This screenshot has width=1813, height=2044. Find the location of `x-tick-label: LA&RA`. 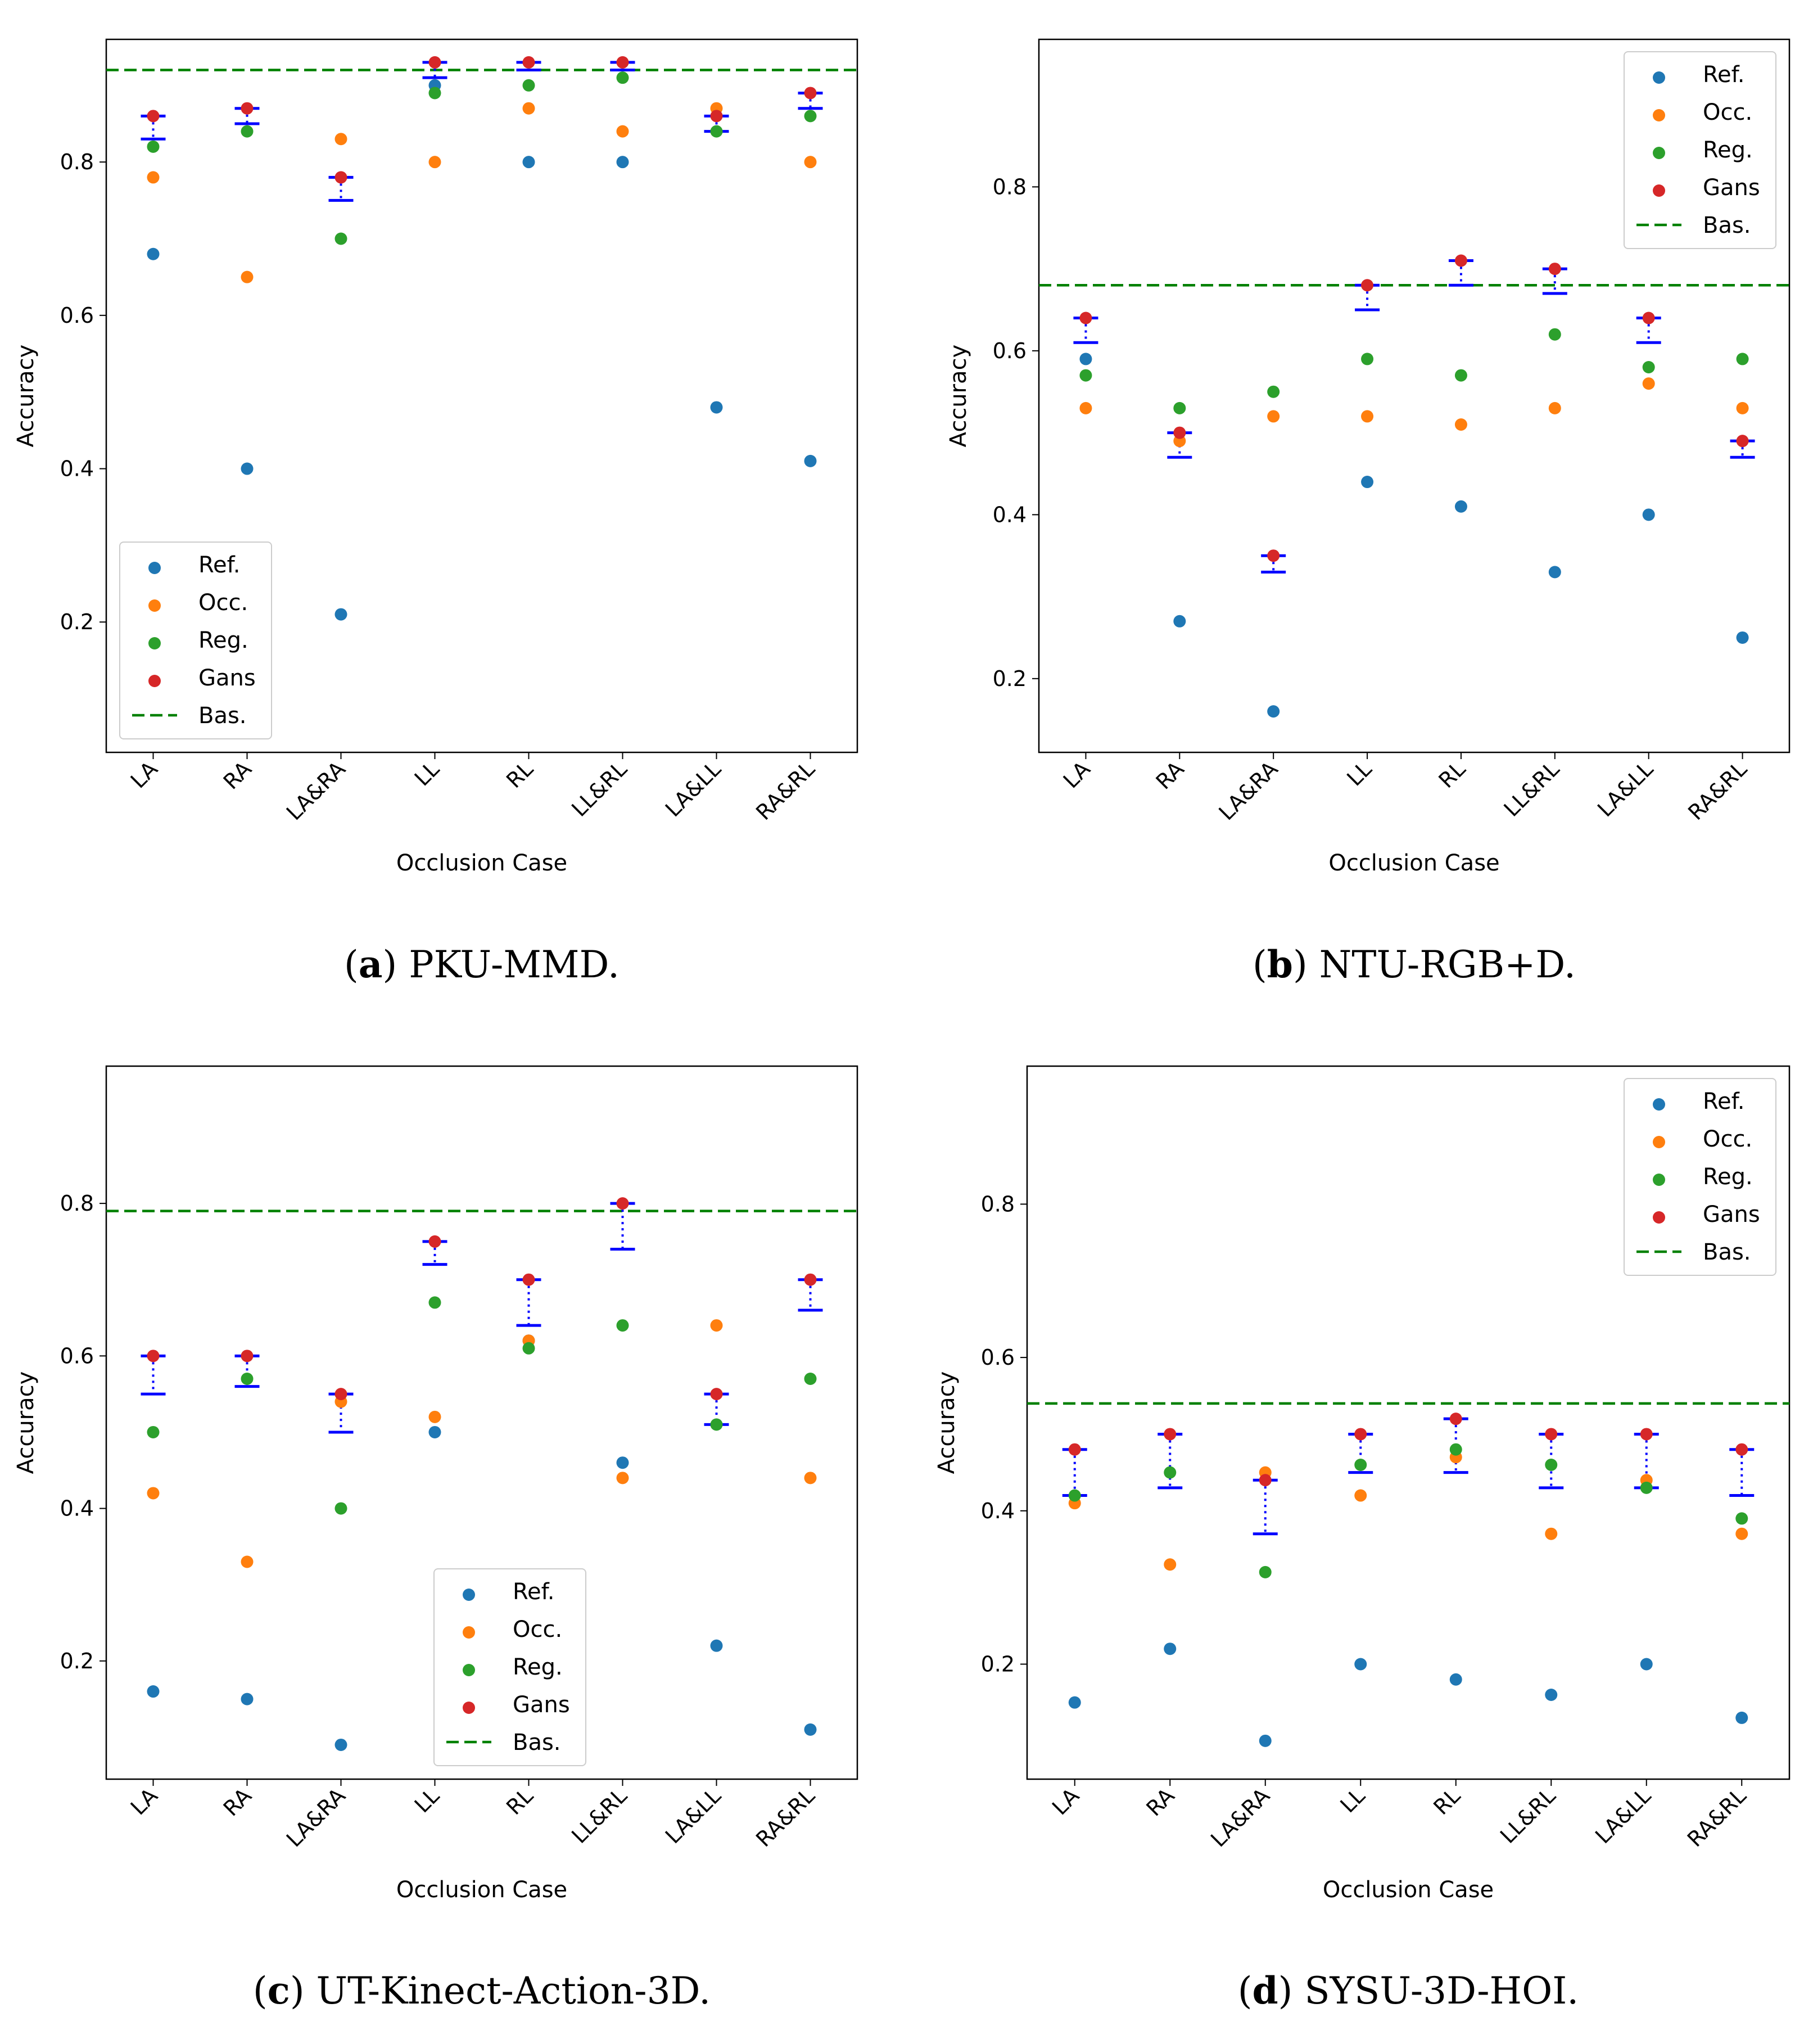

x-tick-label: LA&RA is located at coordinates (1240, 1818).